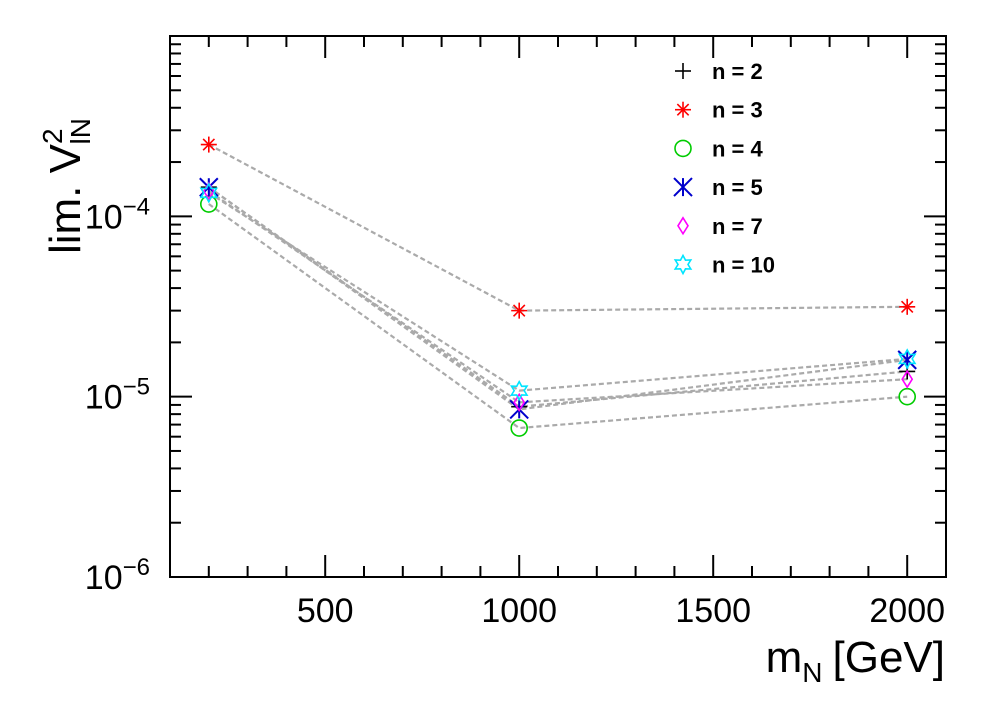 This screenshot has height=705, width=997. Describe the element at coordinates (713, 611) in the screenshot. I see `x-tick-label: 1500` at that location.